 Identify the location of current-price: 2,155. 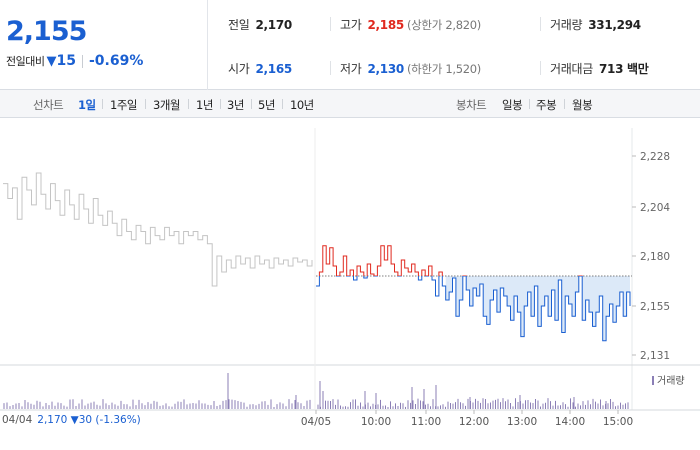
(46, 31).